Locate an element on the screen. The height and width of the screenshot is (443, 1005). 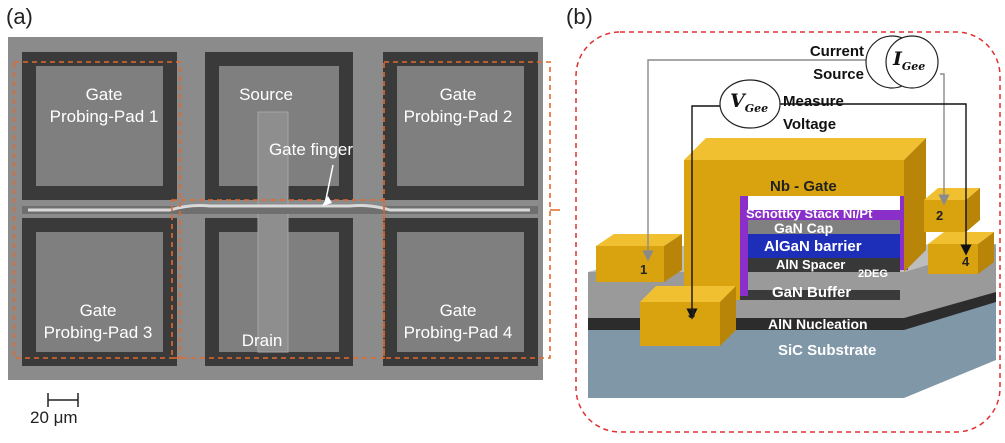
schottky-label: Schottky Stack Ni/Pt is located at coordinates (809, 213).